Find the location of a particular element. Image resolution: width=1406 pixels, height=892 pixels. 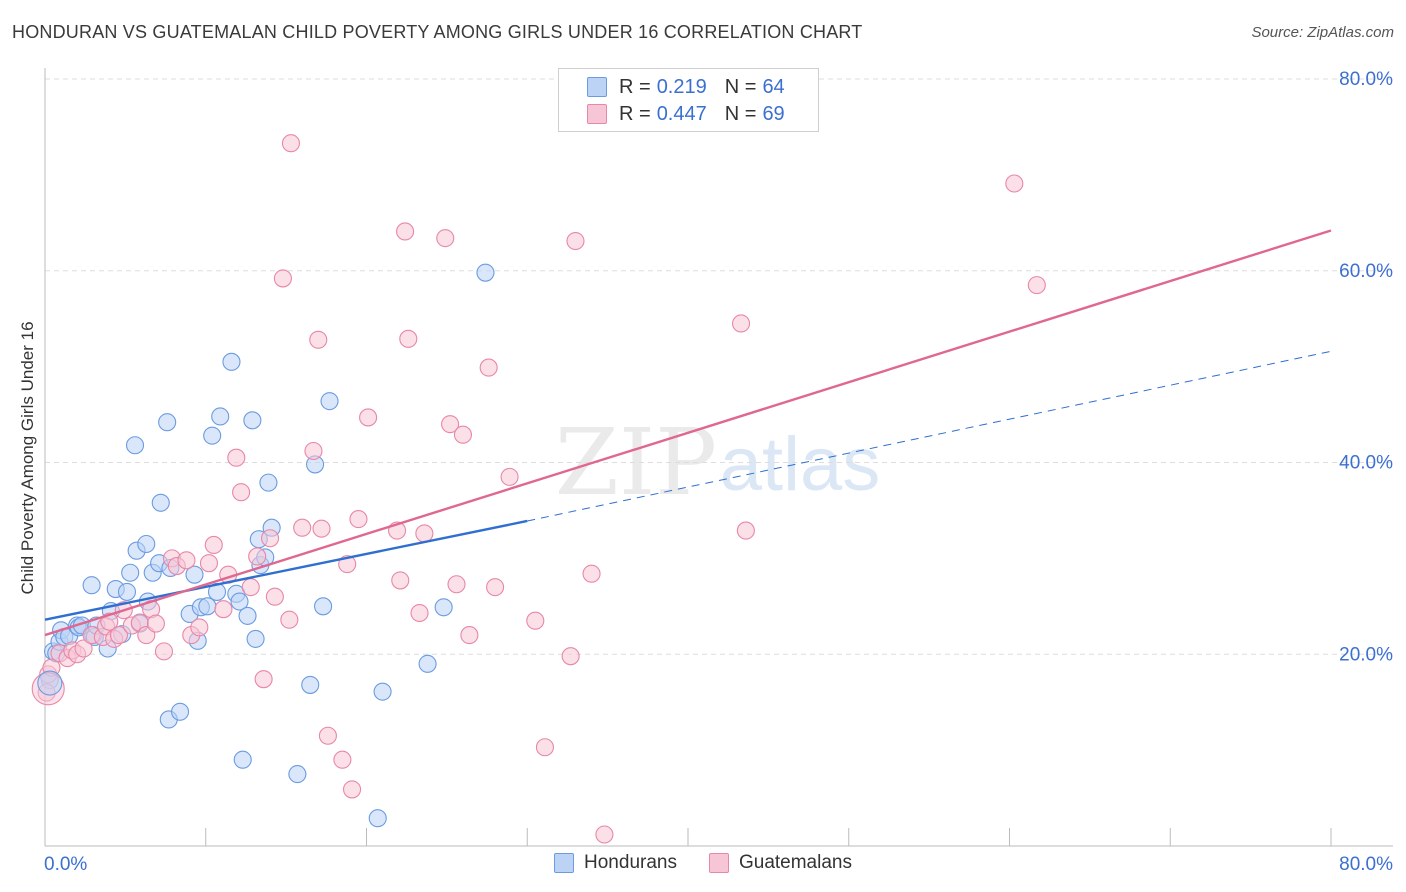

legend-item-hondurans: Hondurans is located at coordinates (615, 863).